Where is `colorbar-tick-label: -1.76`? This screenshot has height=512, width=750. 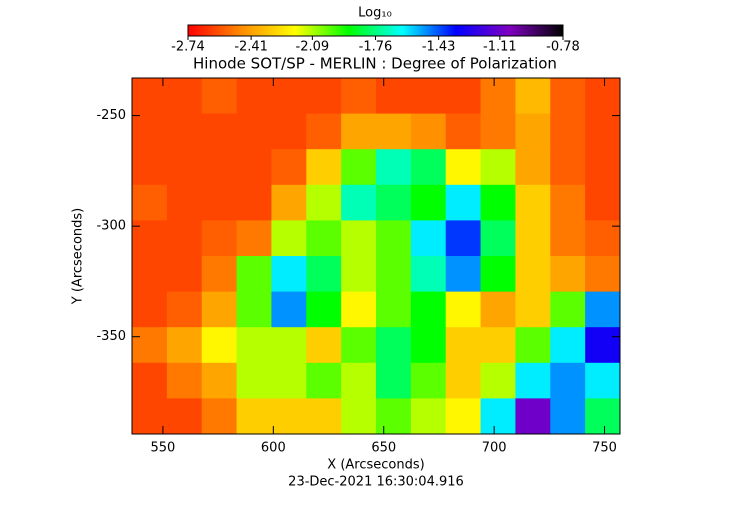 colorbar-tick-label: -1.76 is located at coordinates (376, 47).